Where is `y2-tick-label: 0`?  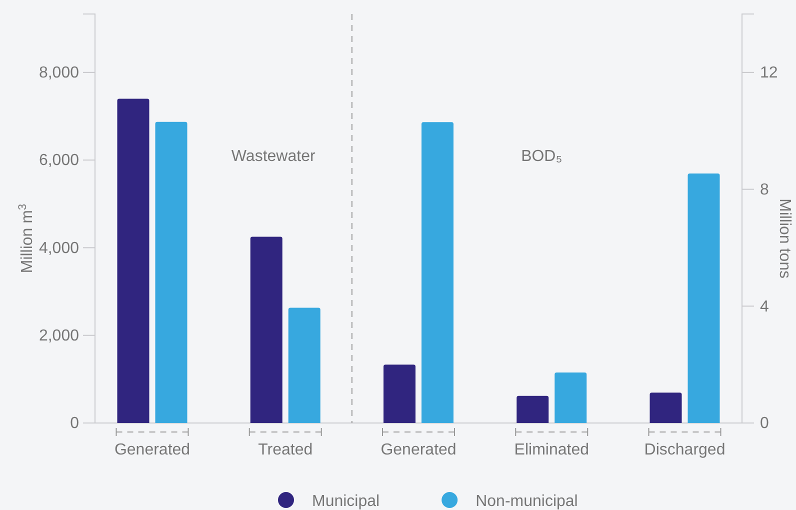
y2-tick-label: 0 is located at coordinates (764, 423).